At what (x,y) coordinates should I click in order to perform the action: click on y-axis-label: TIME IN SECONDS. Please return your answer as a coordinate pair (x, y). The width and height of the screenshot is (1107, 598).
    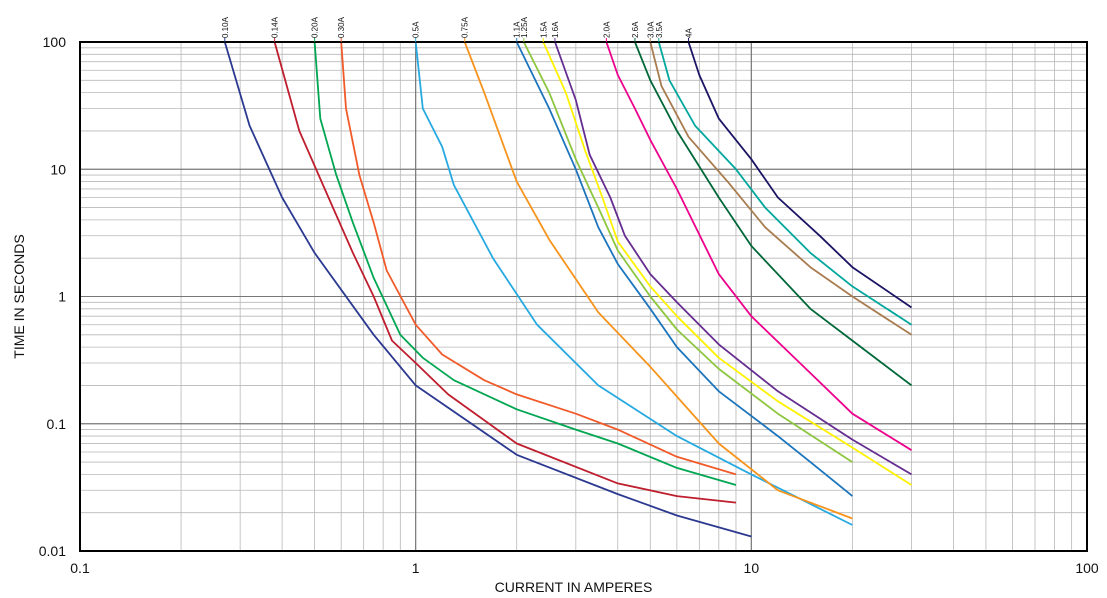
    Looking at the image, I should click on (19, 296).